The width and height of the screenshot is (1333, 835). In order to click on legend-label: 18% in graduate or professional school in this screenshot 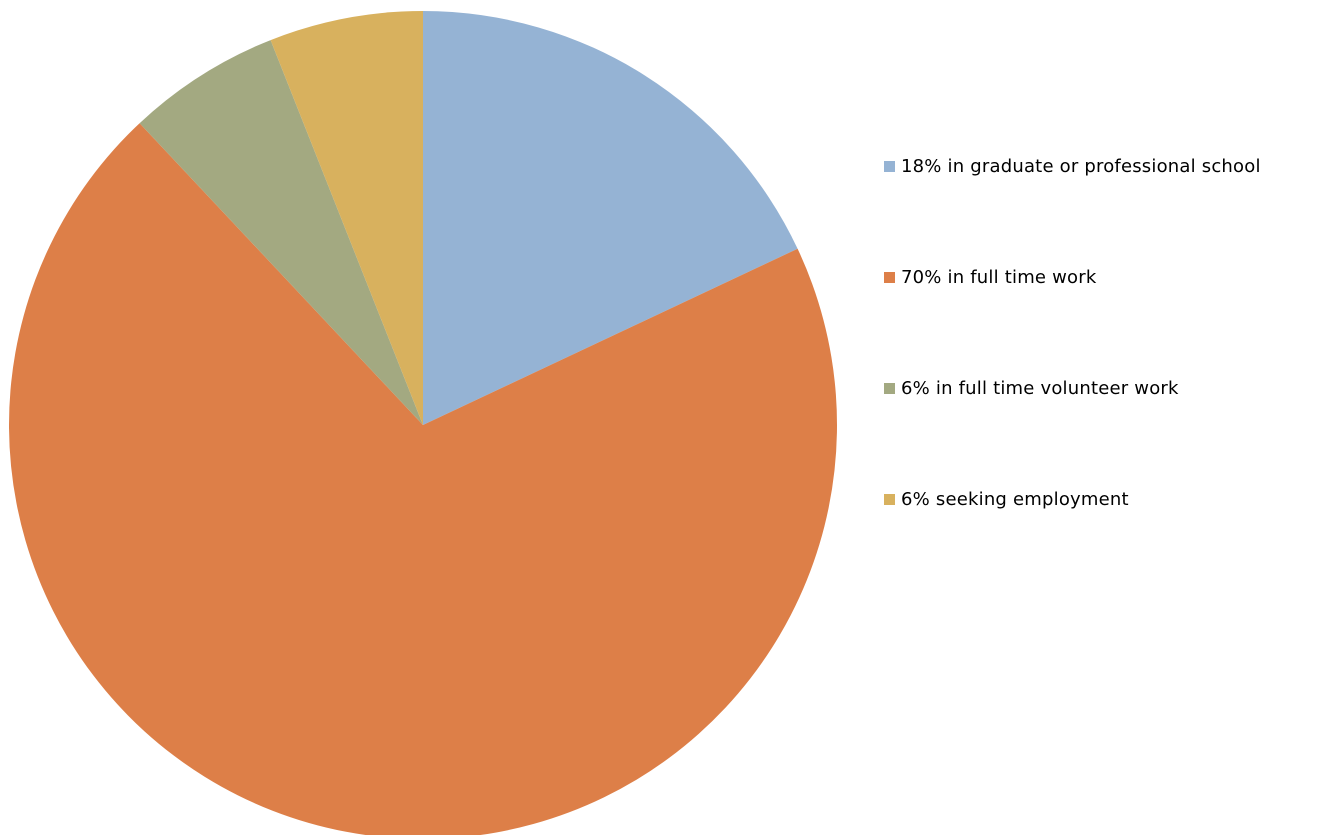, I will do `click(1081, 166)`.